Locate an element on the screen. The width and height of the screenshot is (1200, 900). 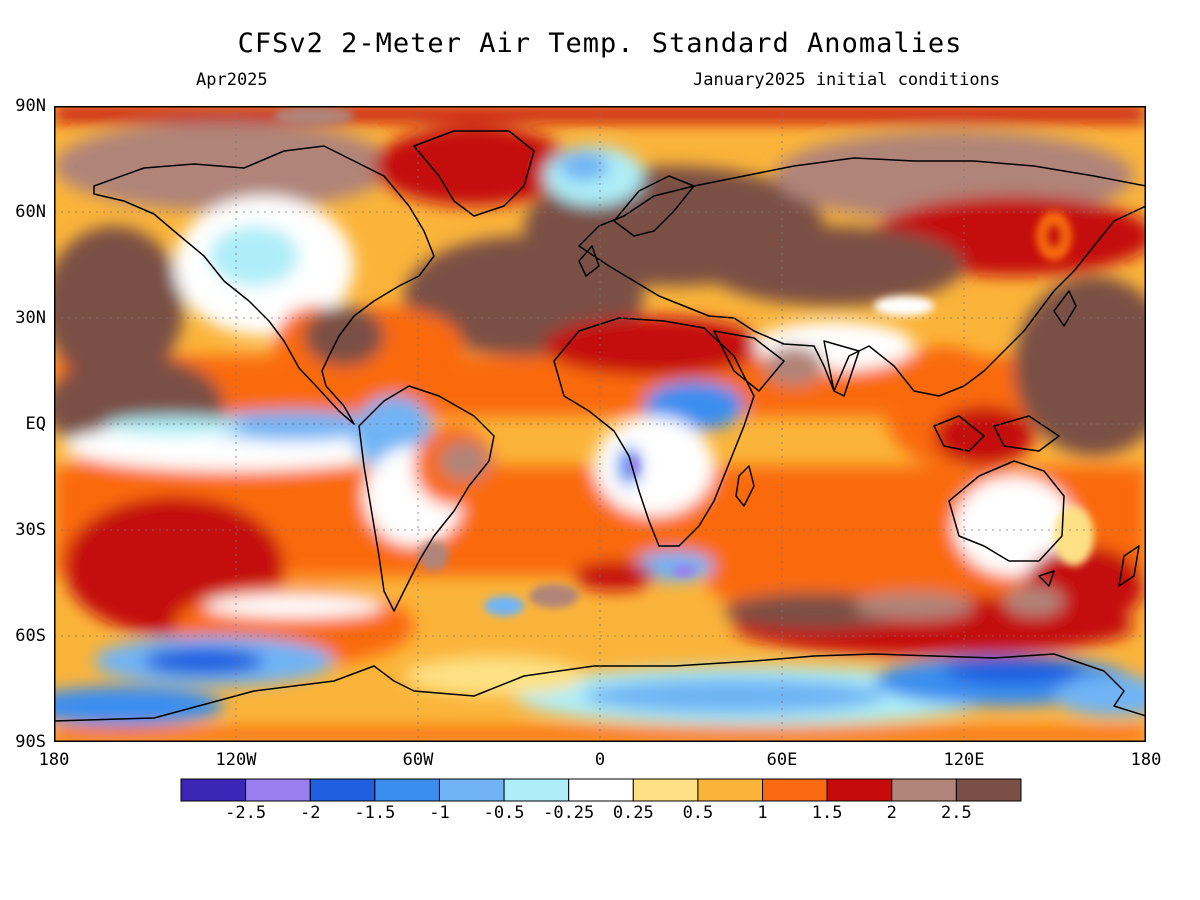
lat-label-90s: 90S is located at coordinates (30, 742).